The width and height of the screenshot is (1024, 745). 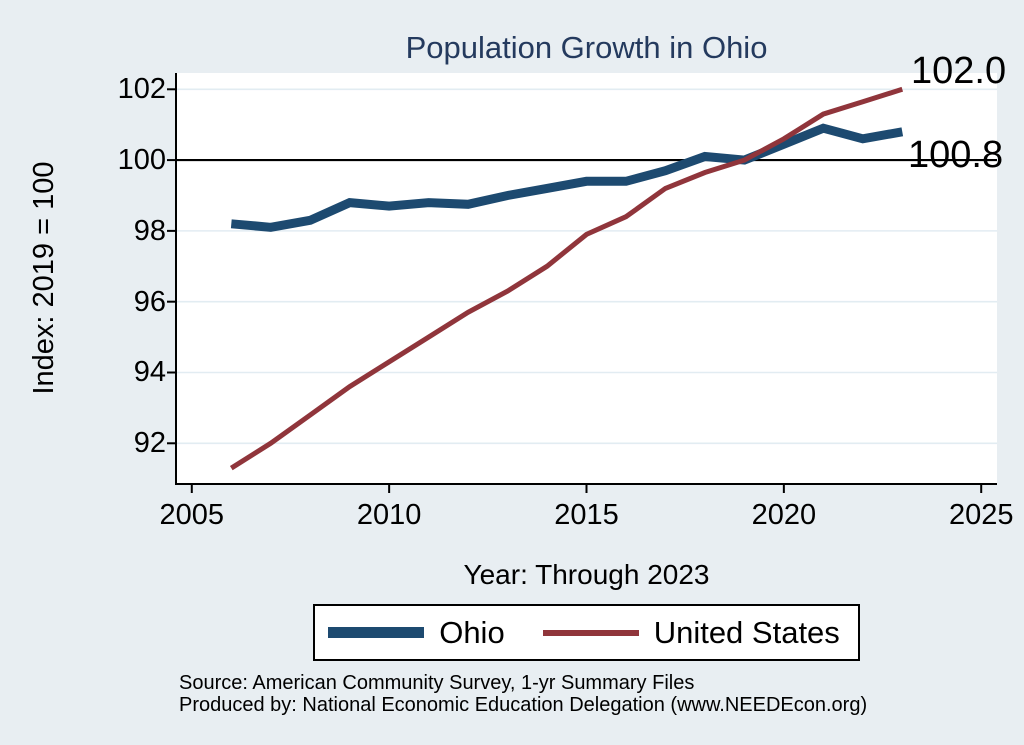 I want to click on ohio-line-swatch, so click(x=376, y=632).